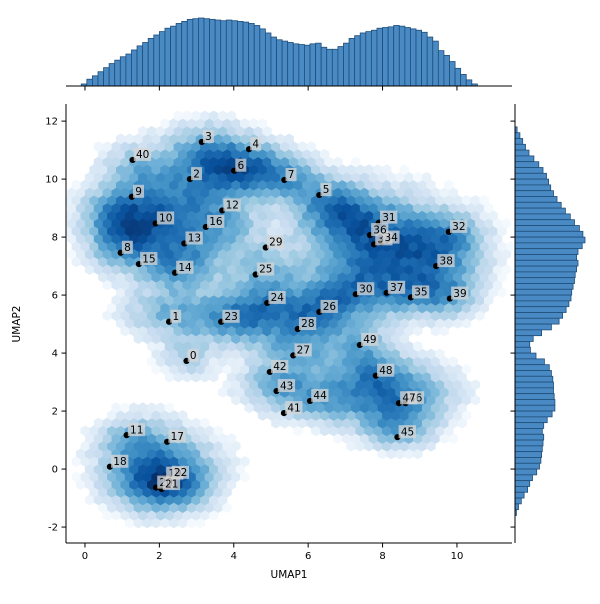  I want to click on y-tick-label: 0, so click(55, 470).